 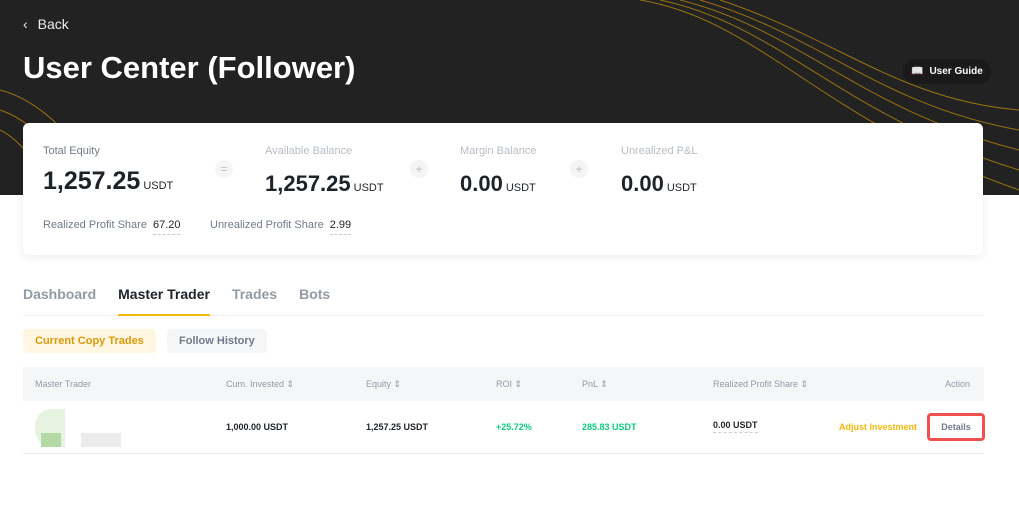 I want to click on book-icon: 📖, so click(x=917, y=71).